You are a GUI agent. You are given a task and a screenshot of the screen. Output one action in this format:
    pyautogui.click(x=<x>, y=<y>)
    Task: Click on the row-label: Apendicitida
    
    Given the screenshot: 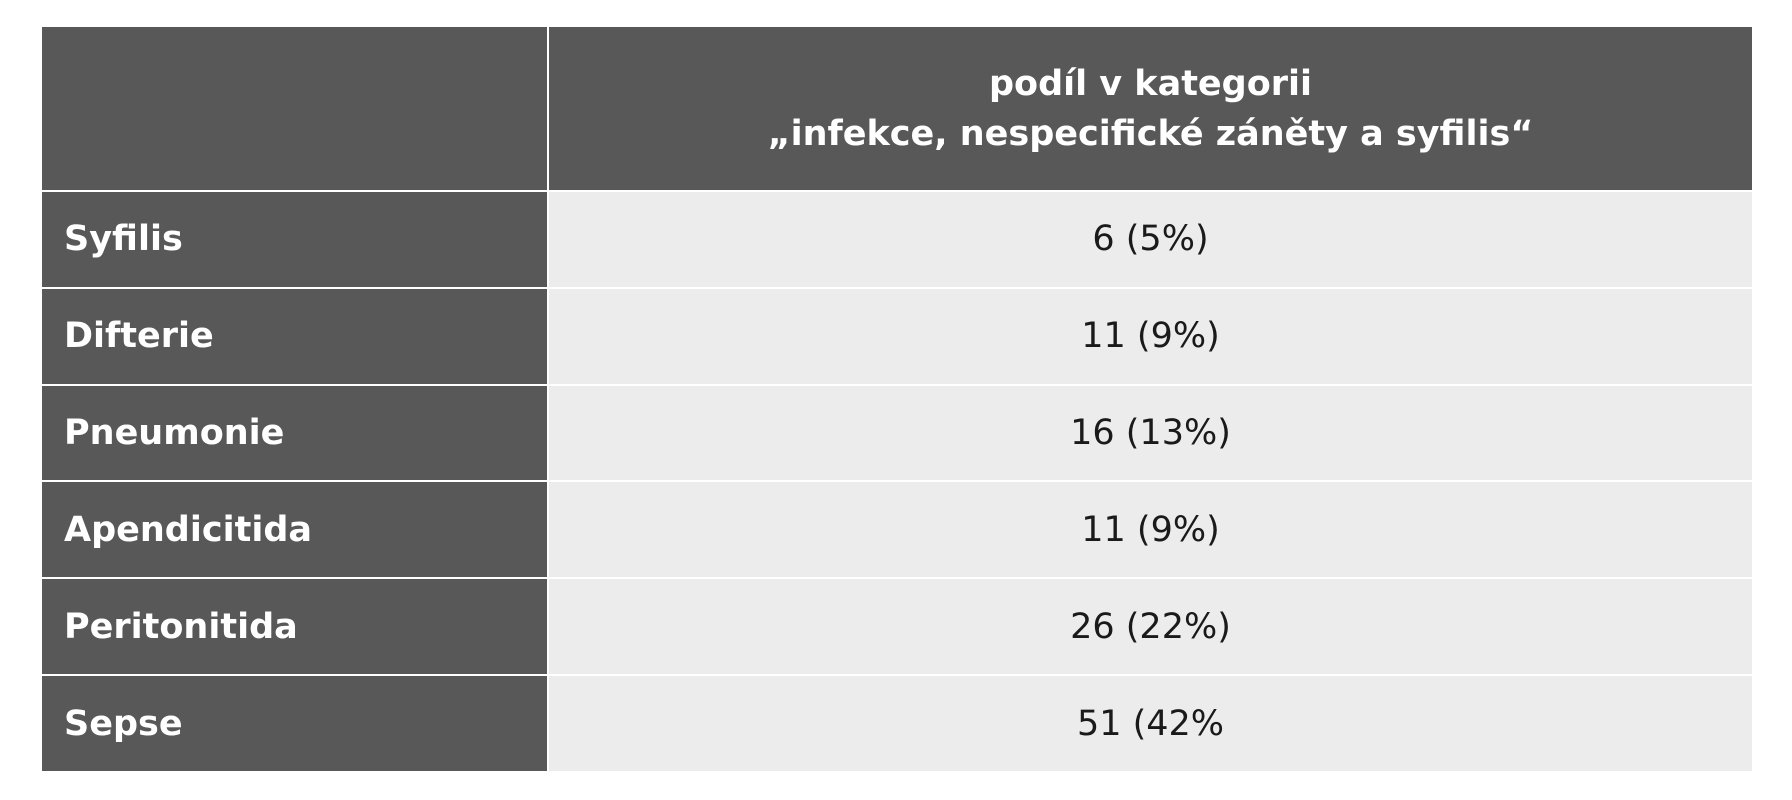 What is the action you would take?
    pyautogui.click(x=294, y=530)
    